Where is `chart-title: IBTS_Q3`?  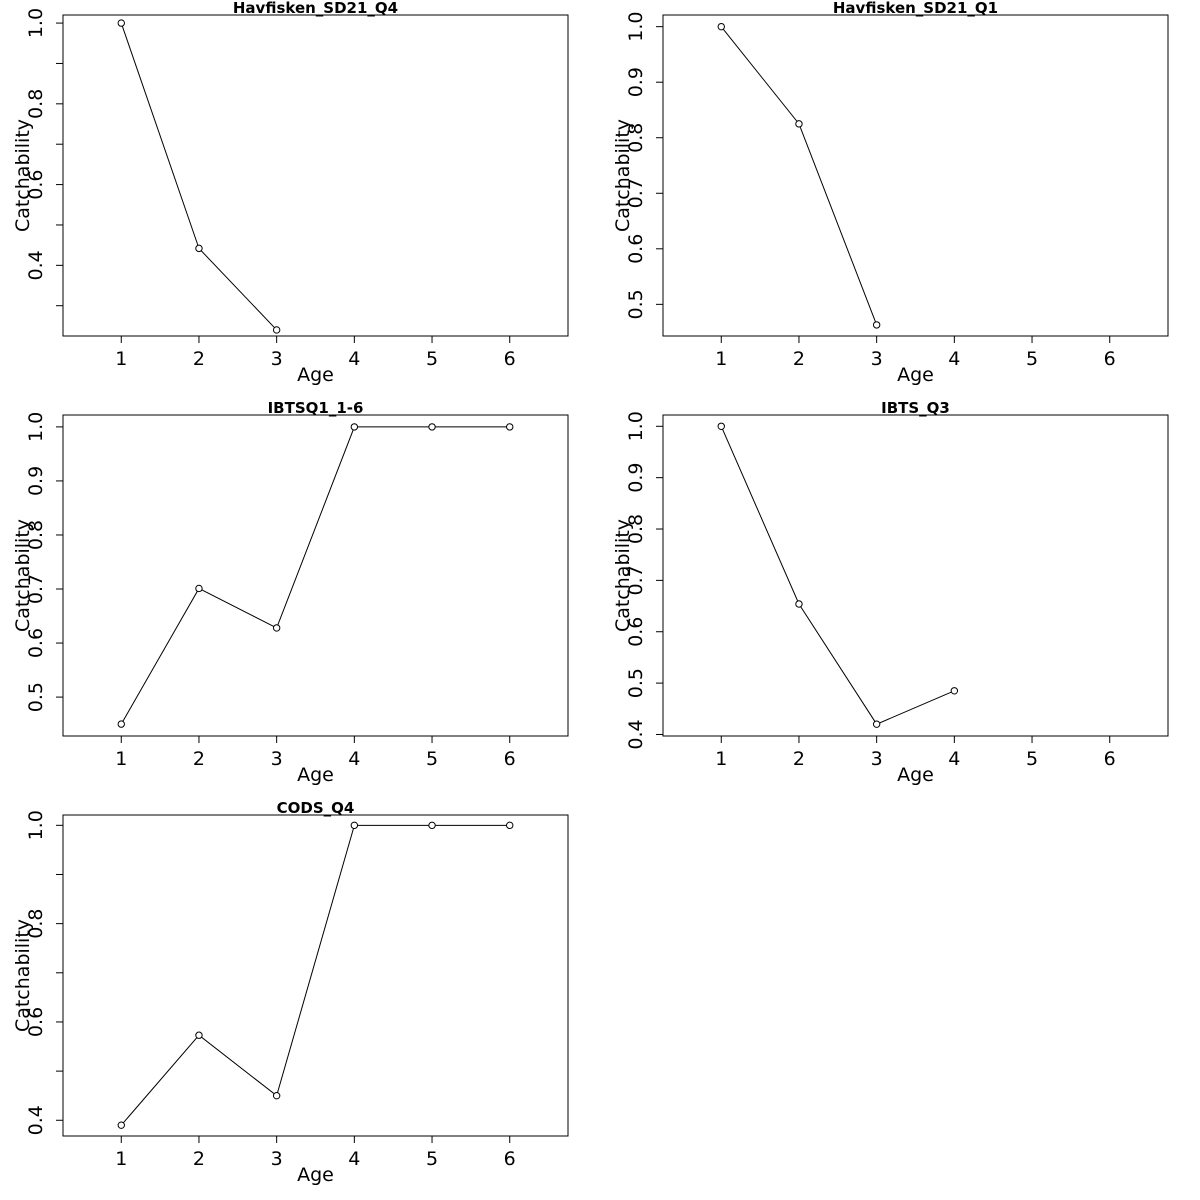 chart-title: IBTS_Q3 is located at coordinates (915, 408).